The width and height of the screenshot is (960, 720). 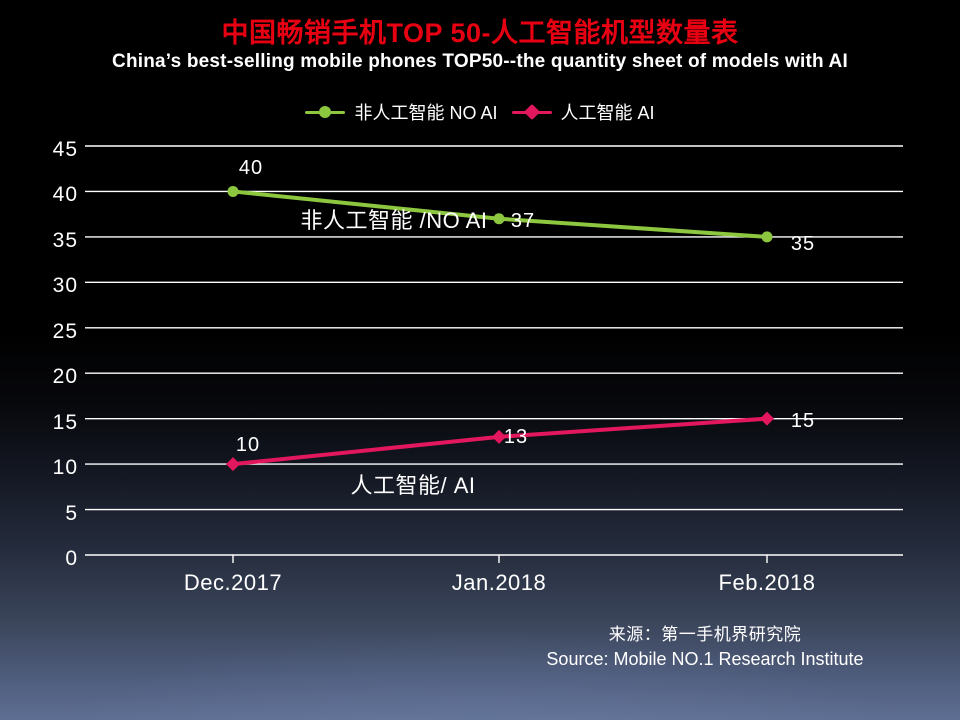 What do you see at coordinates (531, 112) in the screenshot?
I see `line-diamond-marker-icon` at bounding box center [531, 112].